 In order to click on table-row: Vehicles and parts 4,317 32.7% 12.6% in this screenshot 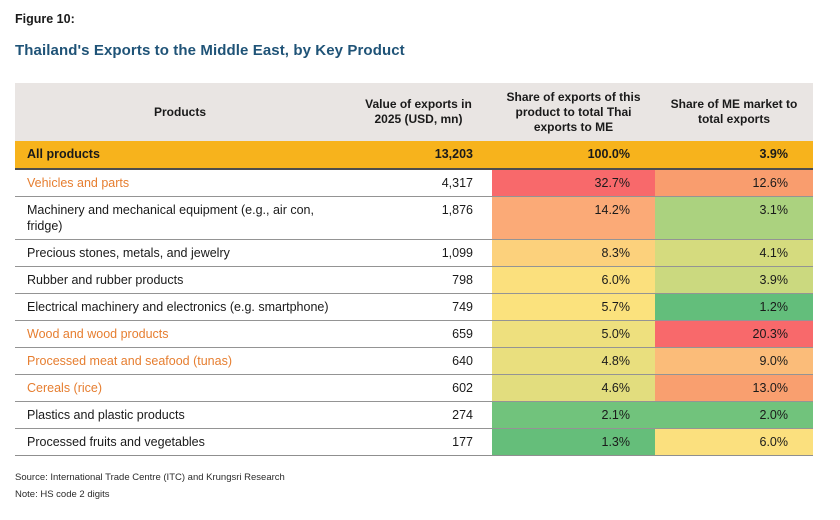, I will do `click(414, 183)`.